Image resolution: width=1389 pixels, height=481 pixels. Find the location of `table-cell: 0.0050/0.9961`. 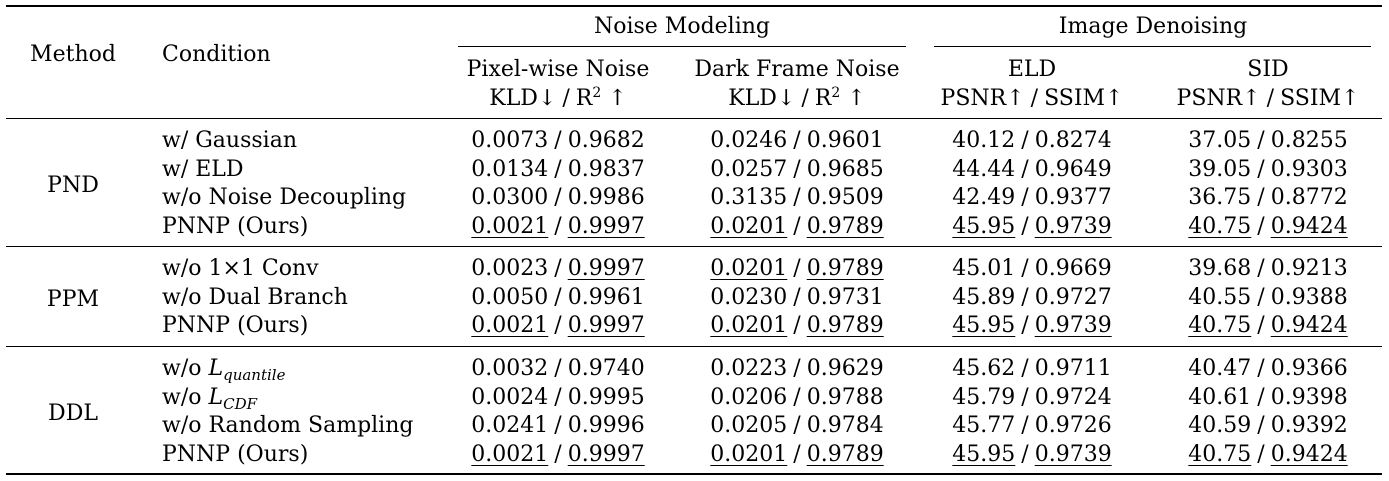

table-cell: 0.0050/0.9961 is located at coordinates (557, 297).